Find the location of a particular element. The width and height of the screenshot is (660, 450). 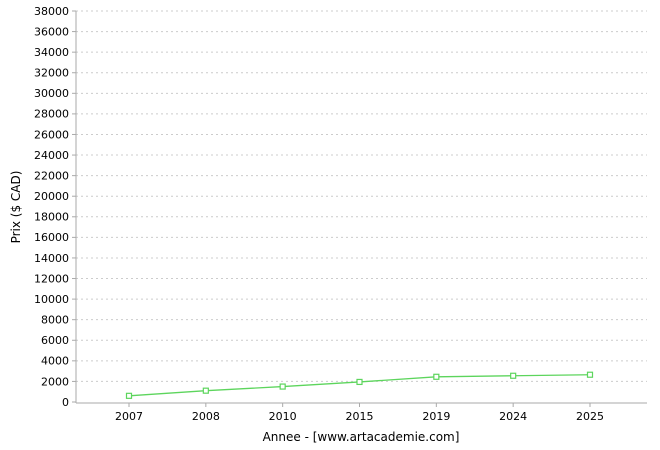

y-tick-label: 34000 is located at coordinates (51, 52).